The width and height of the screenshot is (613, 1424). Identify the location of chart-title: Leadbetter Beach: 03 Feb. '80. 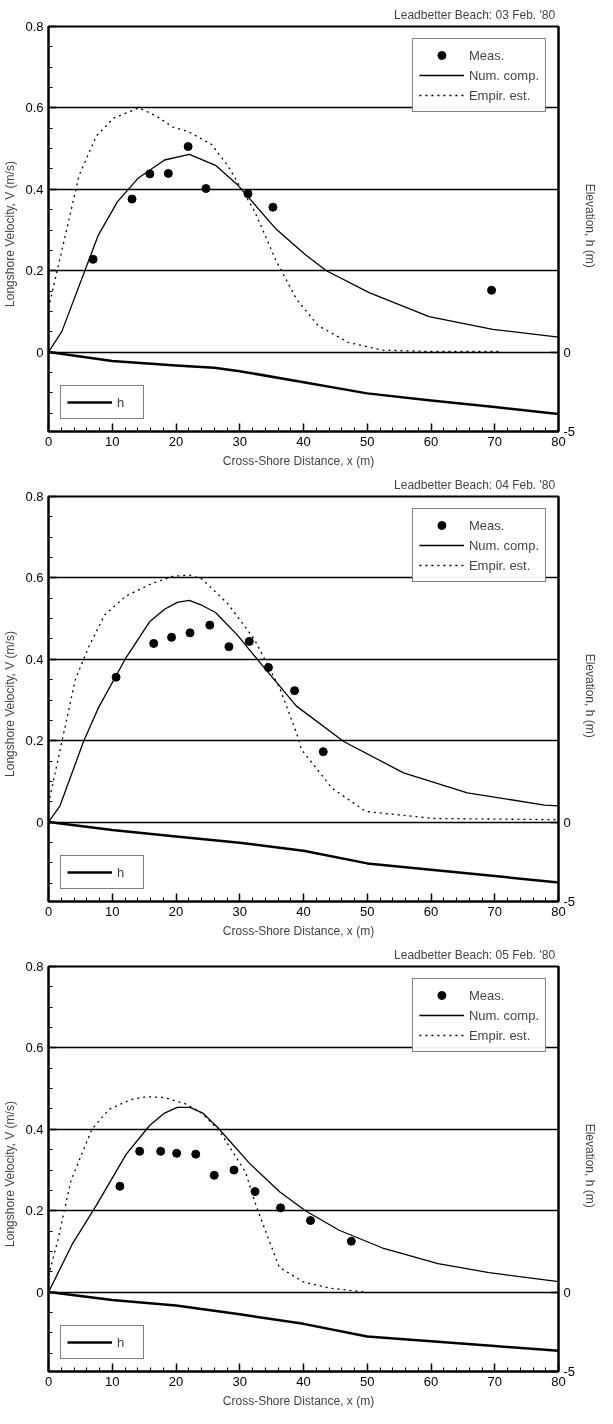
(475, 14).